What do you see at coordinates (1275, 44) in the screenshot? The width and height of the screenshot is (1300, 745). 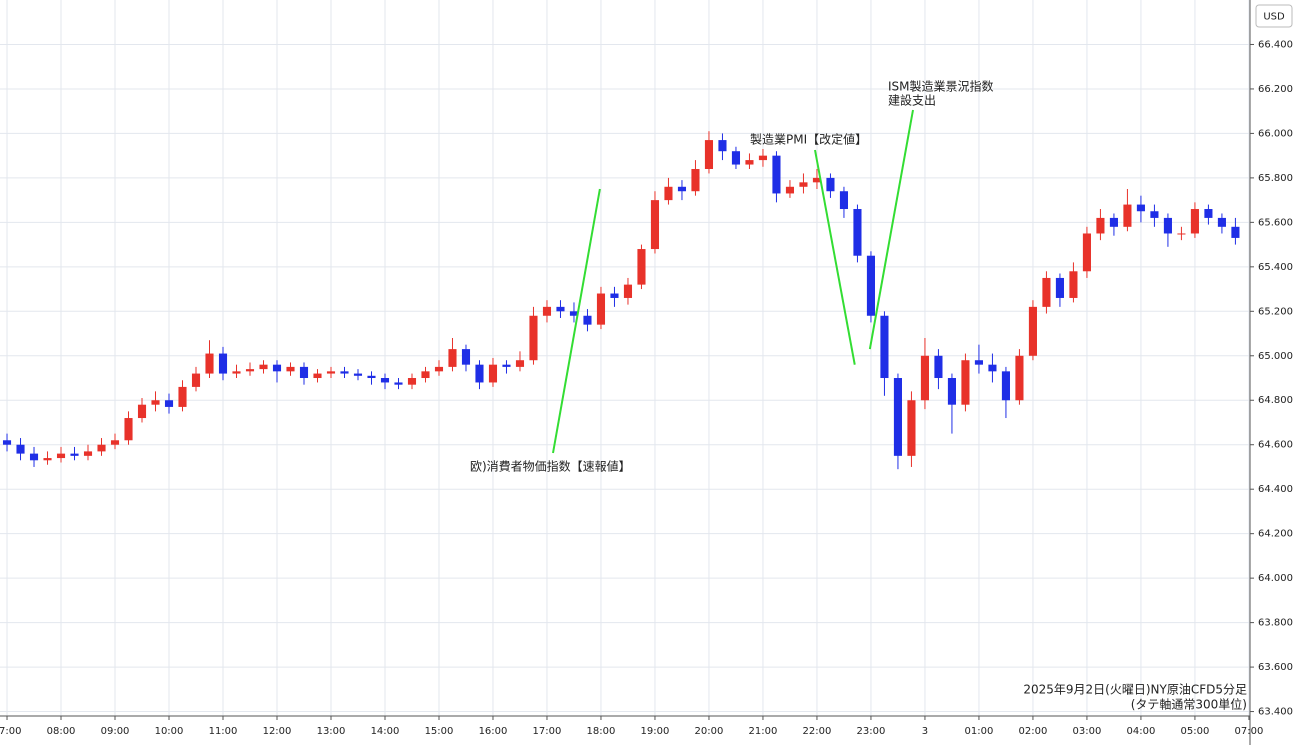 I see `y-tick-label: 66.400` at bounding box center [1275, 44].